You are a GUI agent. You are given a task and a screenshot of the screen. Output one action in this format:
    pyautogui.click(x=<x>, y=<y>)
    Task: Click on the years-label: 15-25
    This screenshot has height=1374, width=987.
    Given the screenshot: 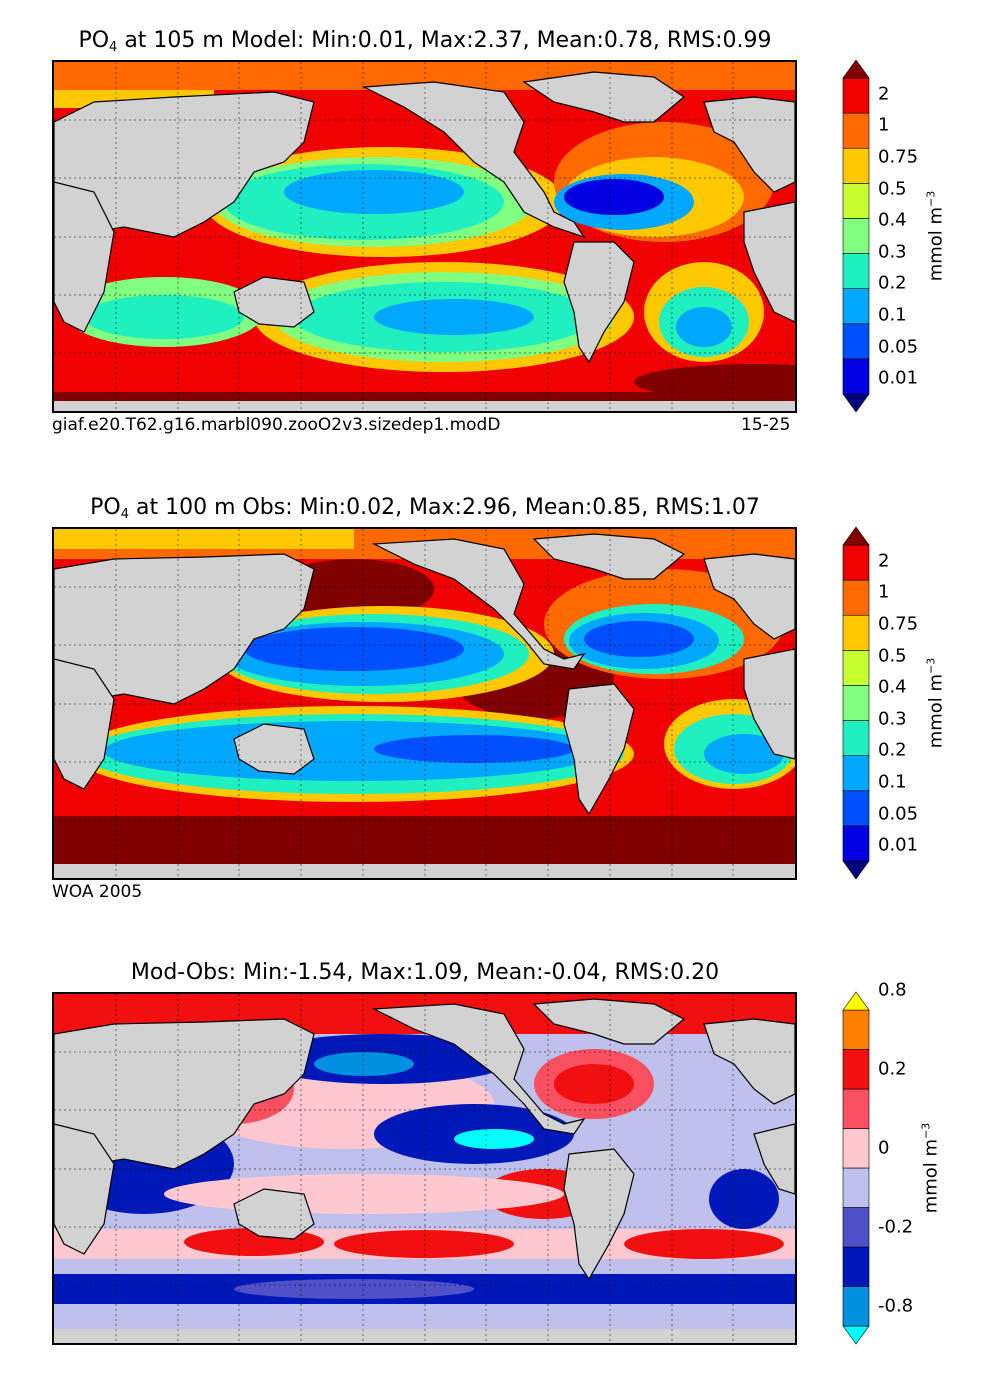 What is the action you would take?
    pyautogui.click(x=766, y=425)
    